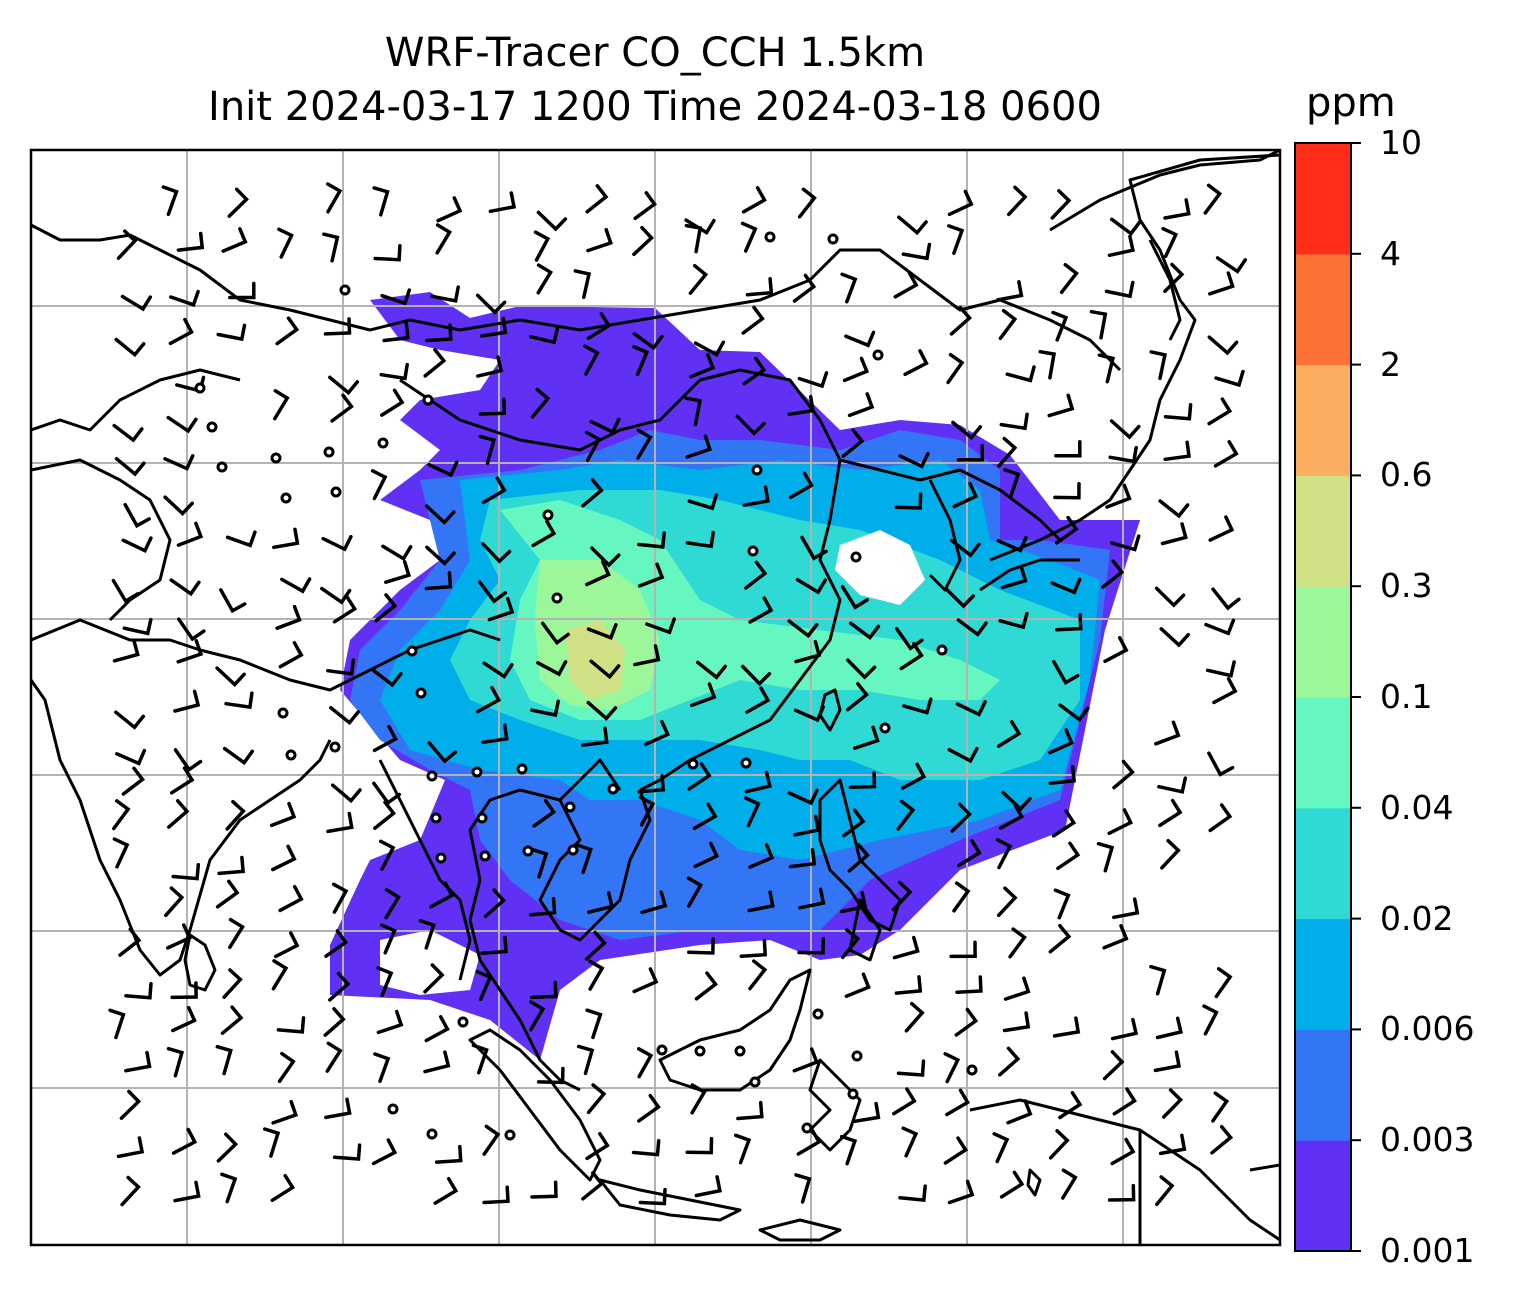 Image resolution: width=1528 pixels, height=1306 pixels. I want to click on indochina, so click(560, 940).